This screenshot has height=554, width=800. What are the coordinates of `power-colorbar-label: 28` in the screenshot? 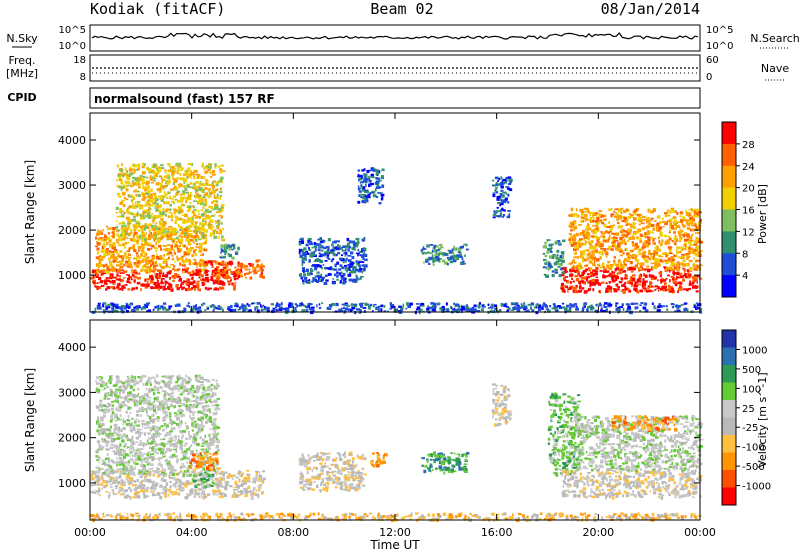 It's located at (748, 145).